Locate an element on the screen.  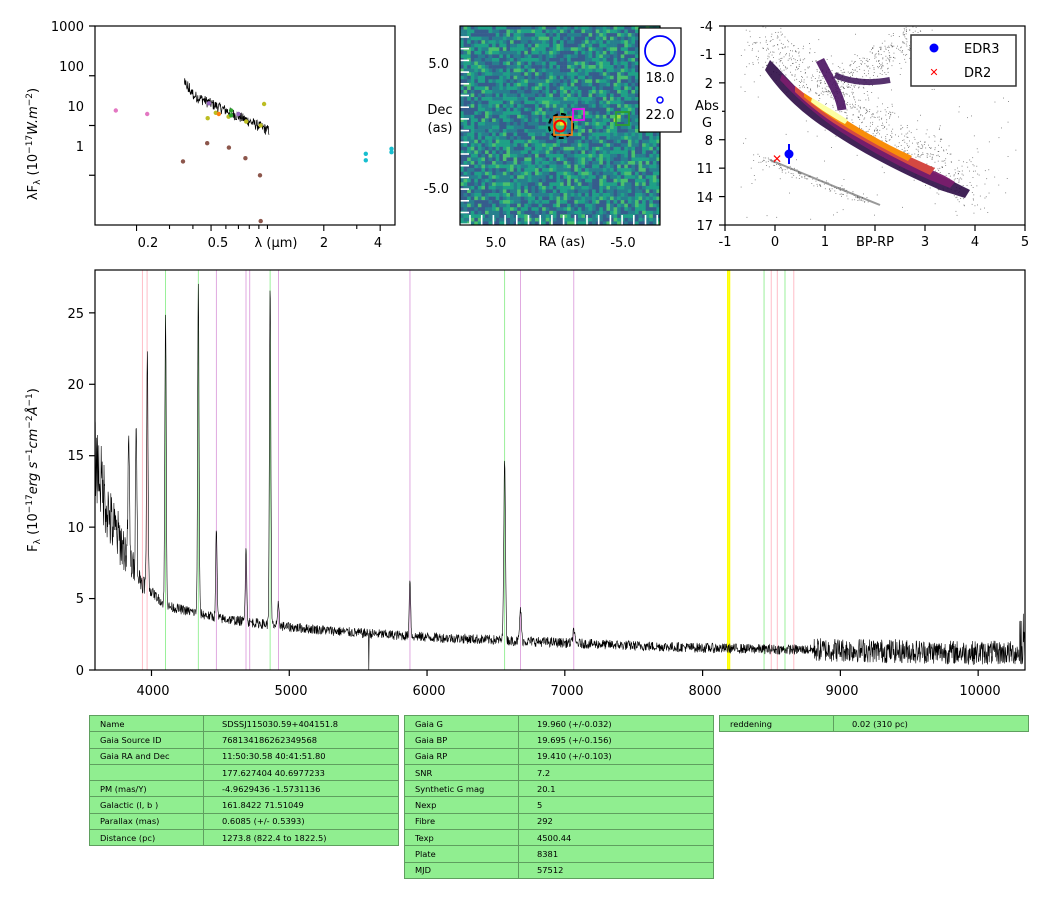
table-row: Gaia RA and Dec 11:50:30.58 40:41:51.80 is located at coordinates (244, 756).